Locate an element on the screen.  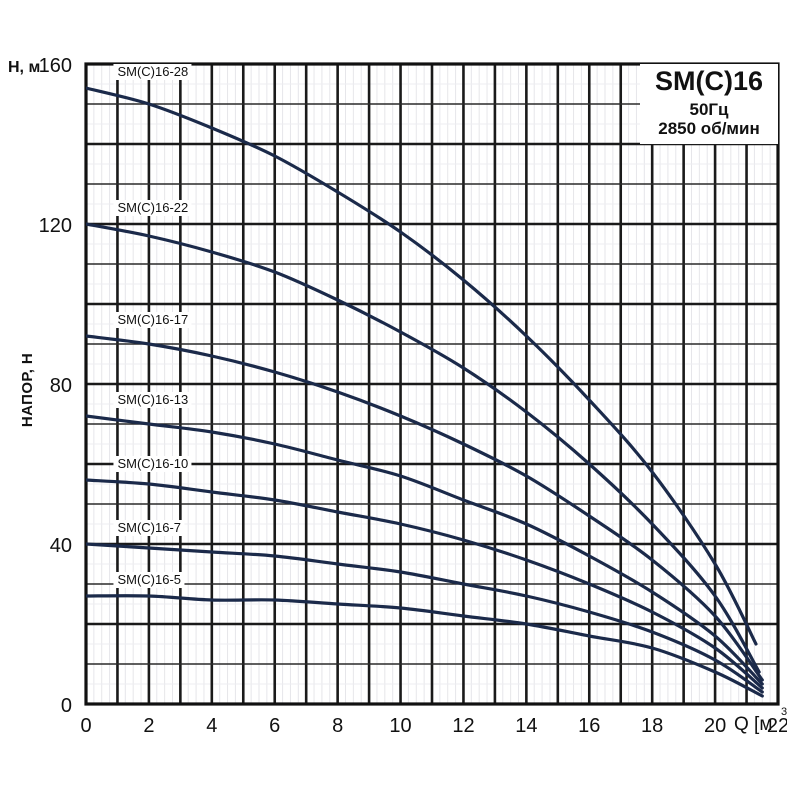
x-tick-label-8: 8 is located at coordinates (337, 726).